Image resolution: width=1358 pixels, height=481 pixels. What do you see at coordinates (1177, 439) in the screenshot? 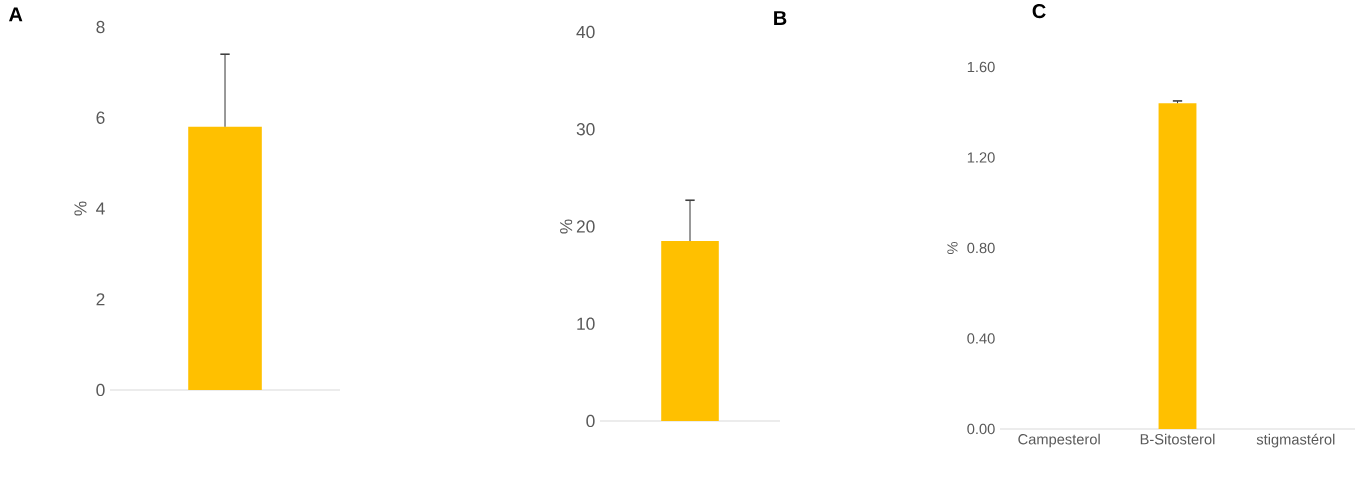
I see `x-tick-label: B-Sitosterol` at bounding box center [1177, 439].